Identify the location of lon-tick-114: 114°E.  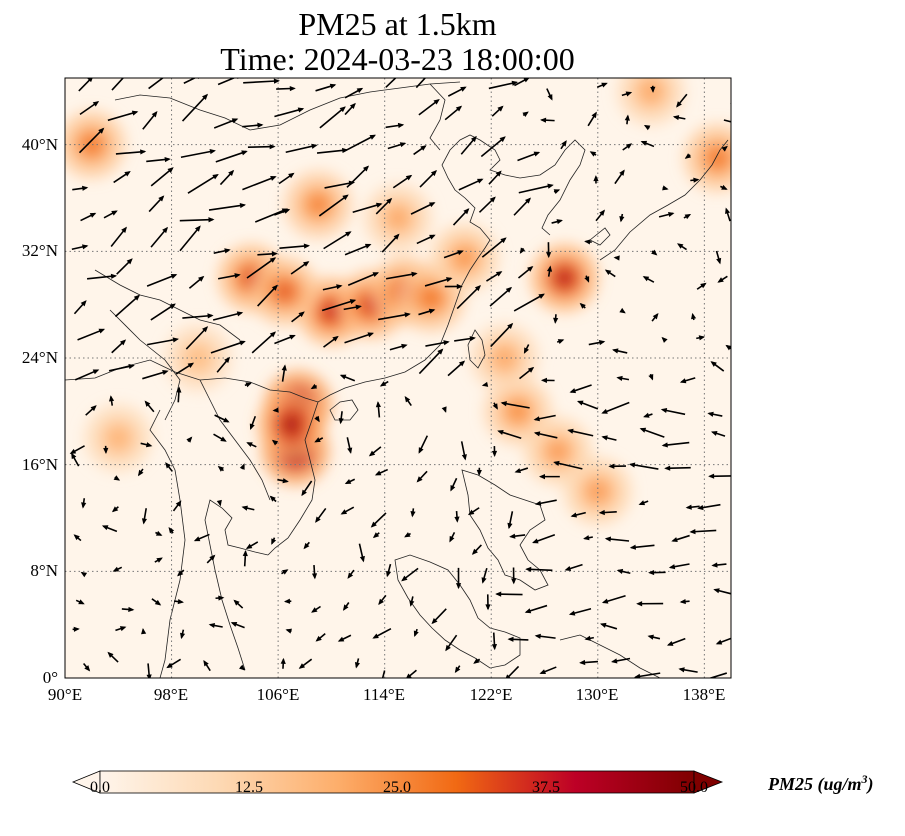
(384, 694).